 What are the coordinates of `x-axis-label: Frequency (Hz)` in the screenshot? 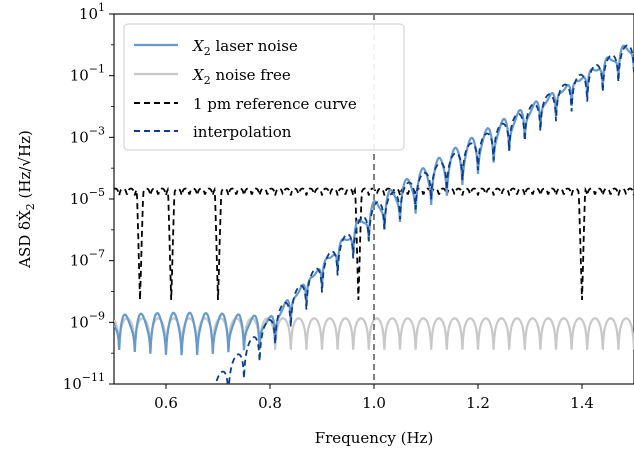 It's located at (374, 438).